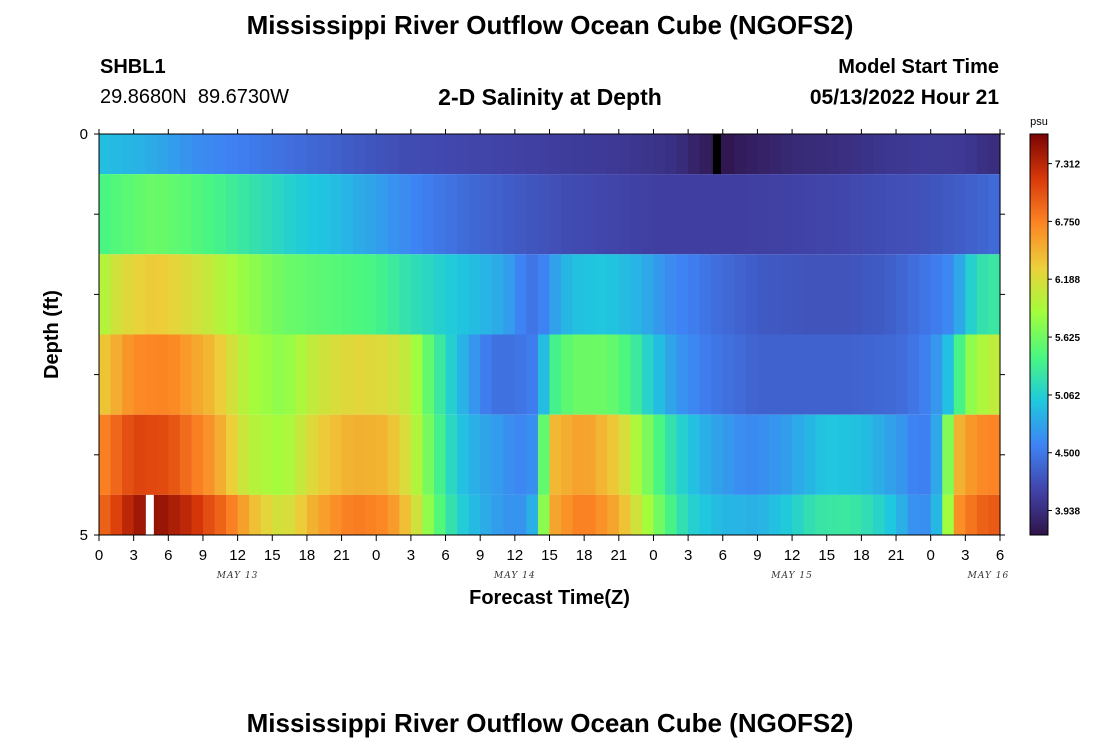 The image size is (1100, 750). What do you see at coordinates (445, 555) in the screenshot?
I see `x-tick-label: 6` at bounding box center [445, 555].